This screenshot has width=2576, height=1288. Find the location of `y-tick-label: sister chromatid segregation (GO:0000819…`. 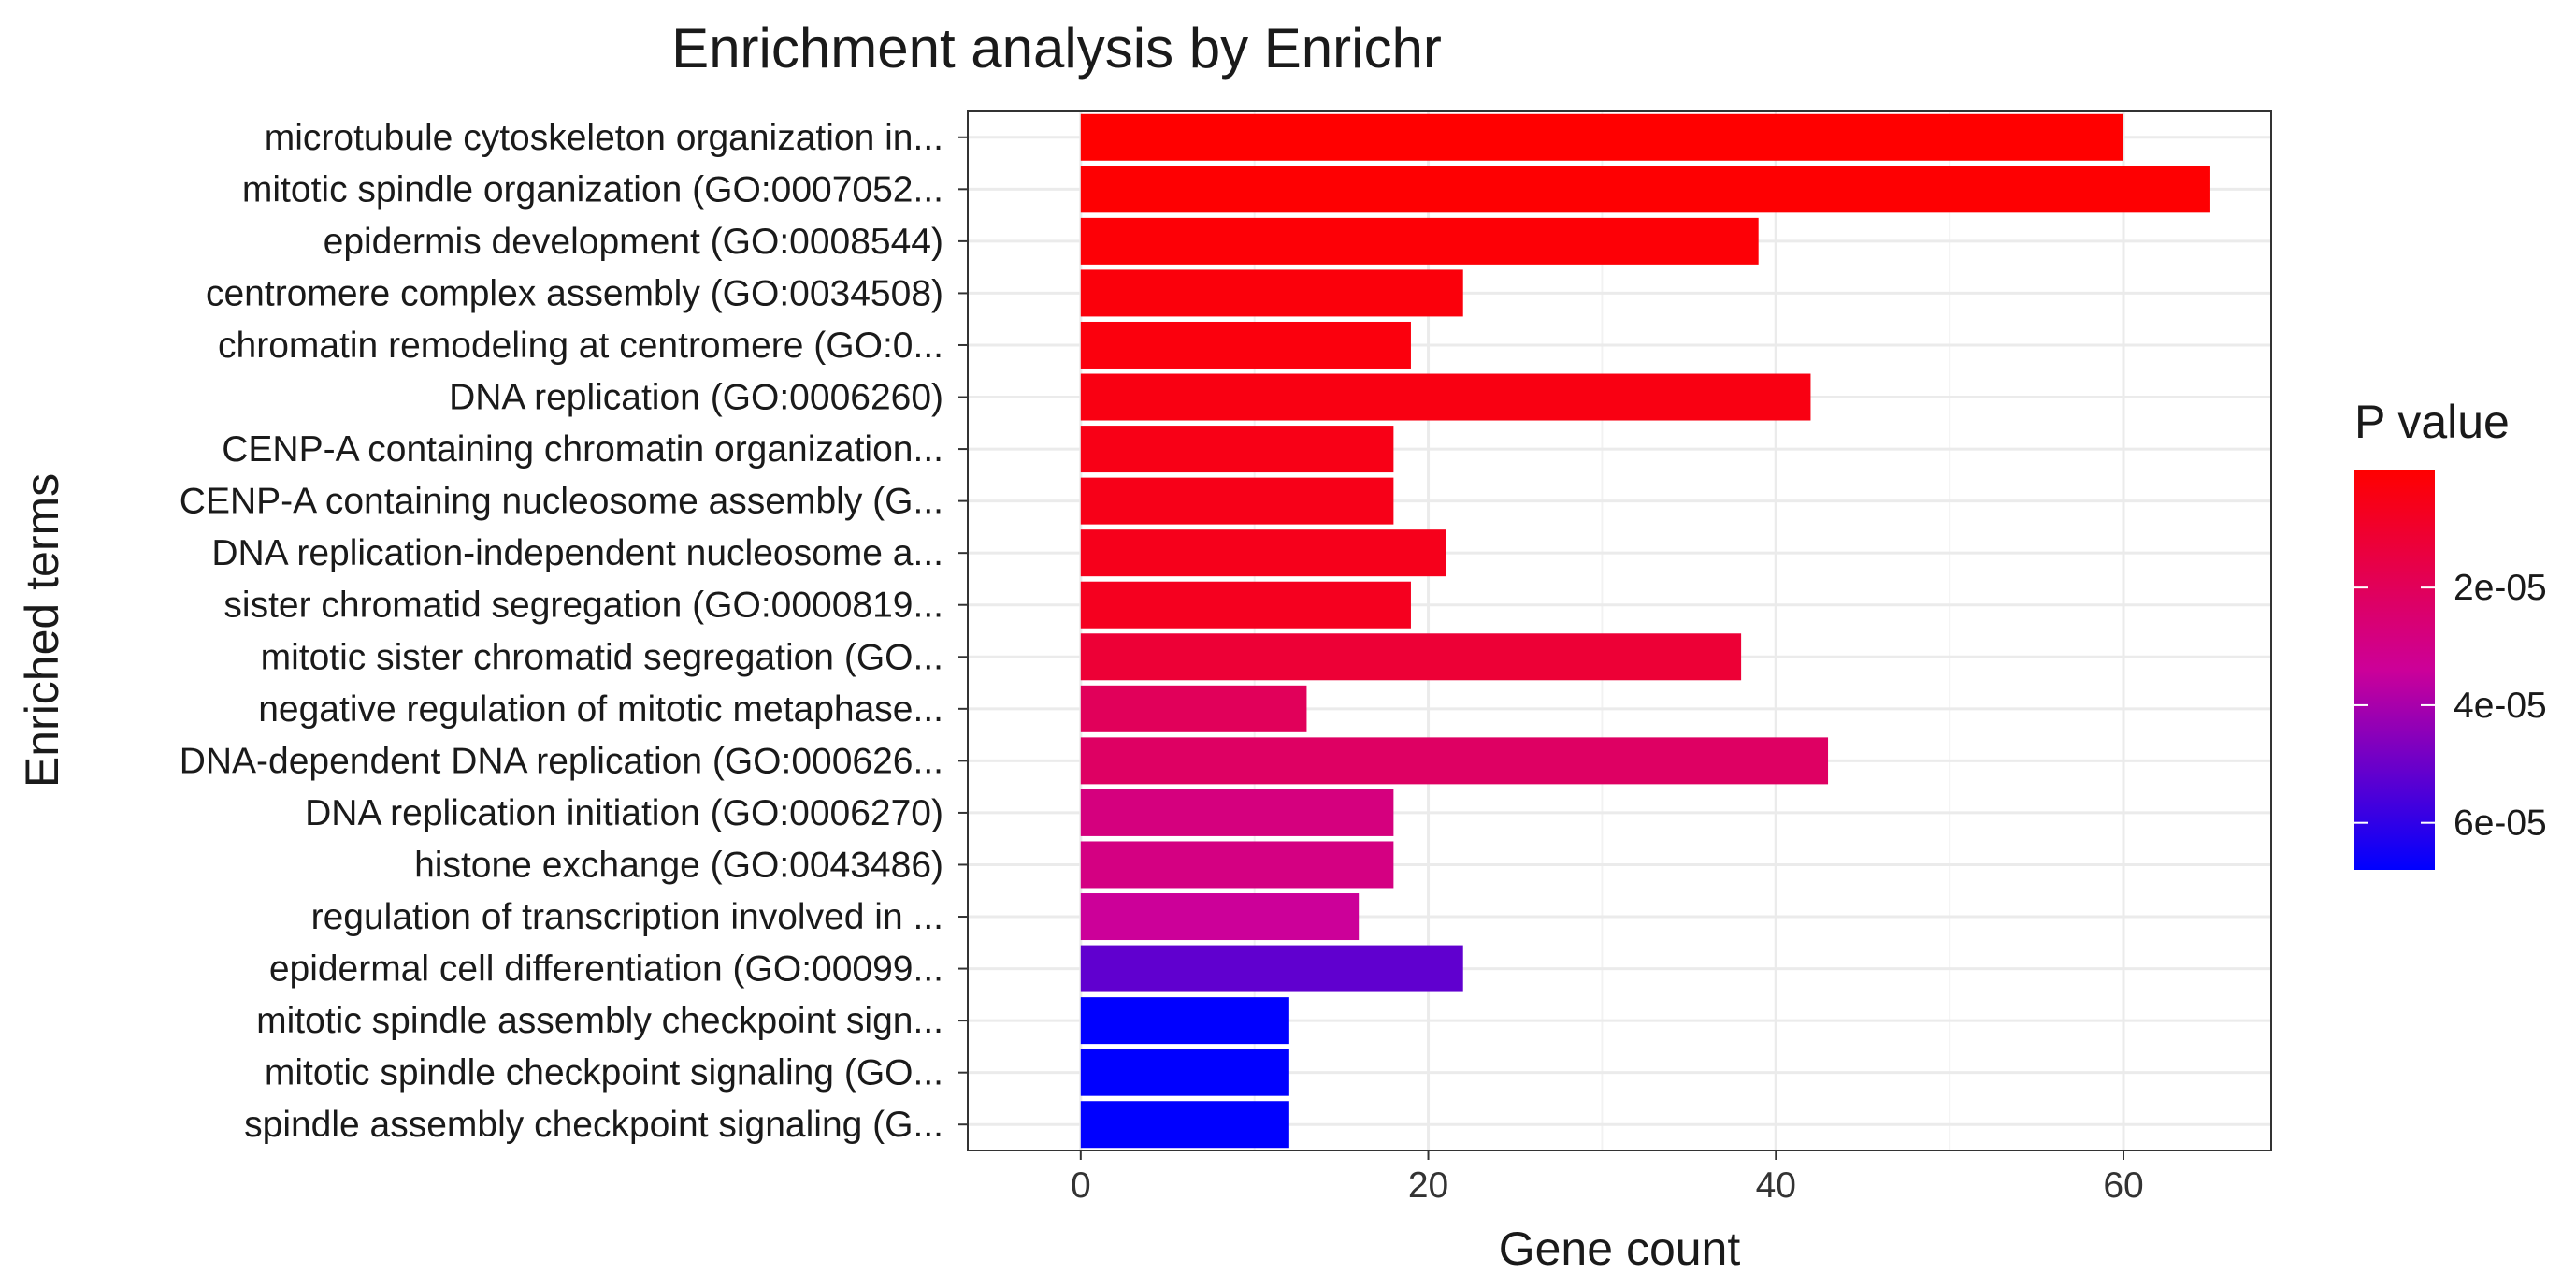

y-tick-label: sister chromatid segregation (GO:0000819… is located at coordinates (583, 606).